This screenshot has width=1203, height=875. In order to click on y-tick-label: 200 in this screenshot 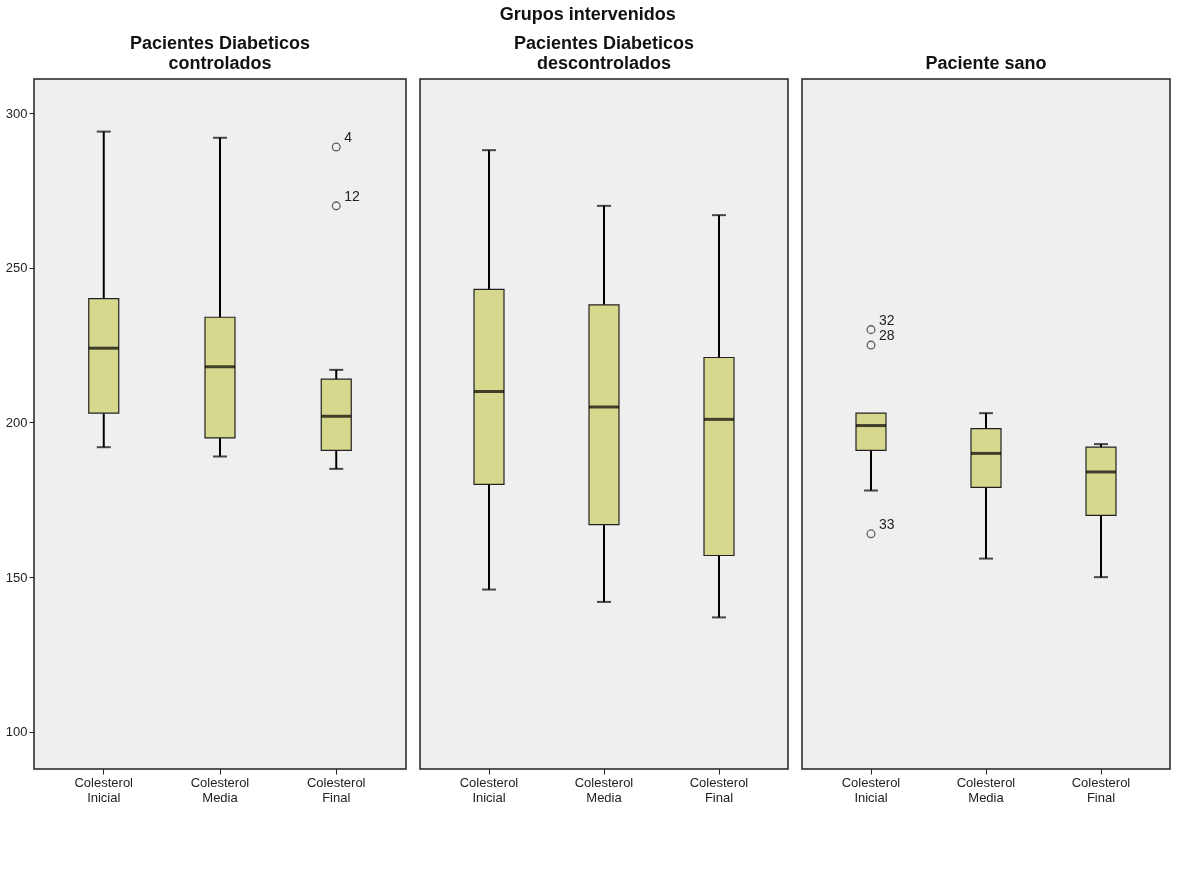, I will do `click(16, 422)`.